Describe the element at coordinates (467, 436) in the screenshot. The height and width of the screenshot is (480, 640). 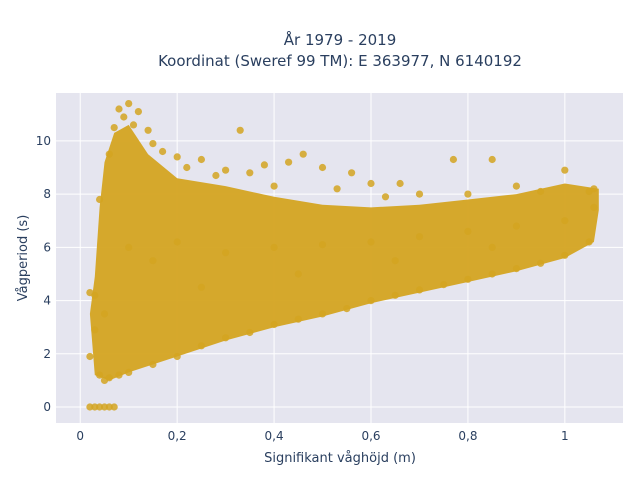
I see `x-tick-label: 0,8` at that location.